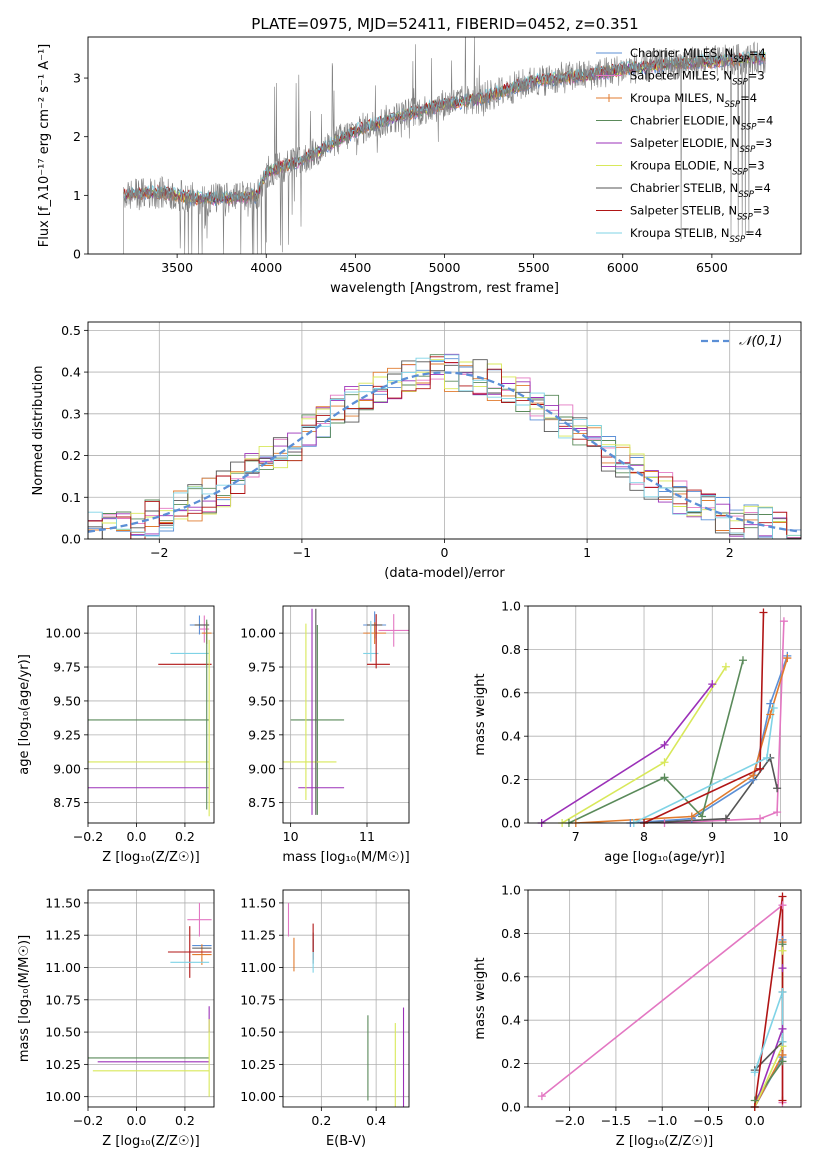 The height and width of the screenshot is (1170, 819). Describe the element at coordinates (511, 890) in the screenshot. I see `y-tick-label: 1.0` at that location.